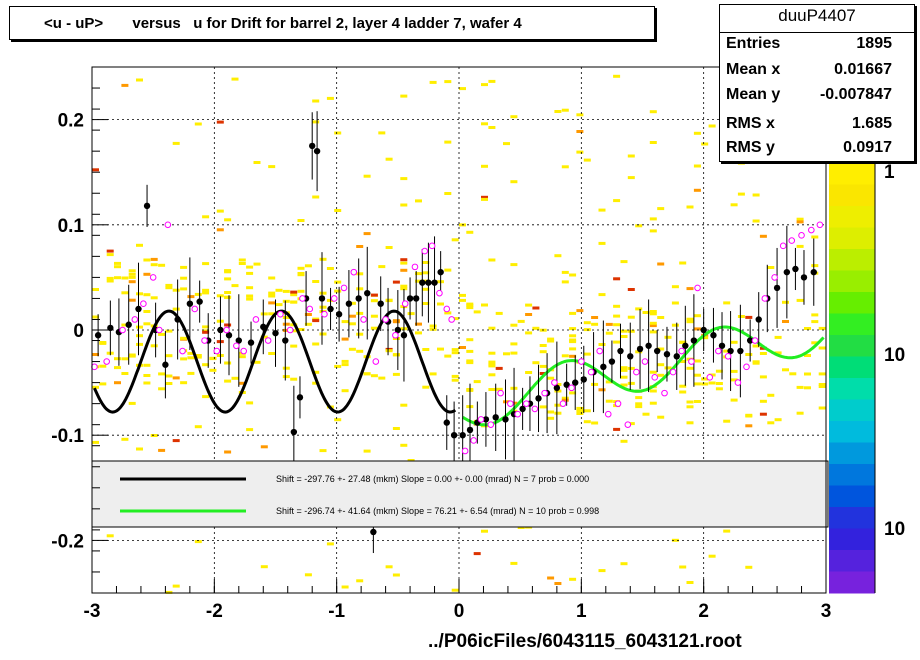  Describe the element at coordinates (809, 127) in the screenshot. I see `stats-row-rms-x: RMS x 1.685` at that location.